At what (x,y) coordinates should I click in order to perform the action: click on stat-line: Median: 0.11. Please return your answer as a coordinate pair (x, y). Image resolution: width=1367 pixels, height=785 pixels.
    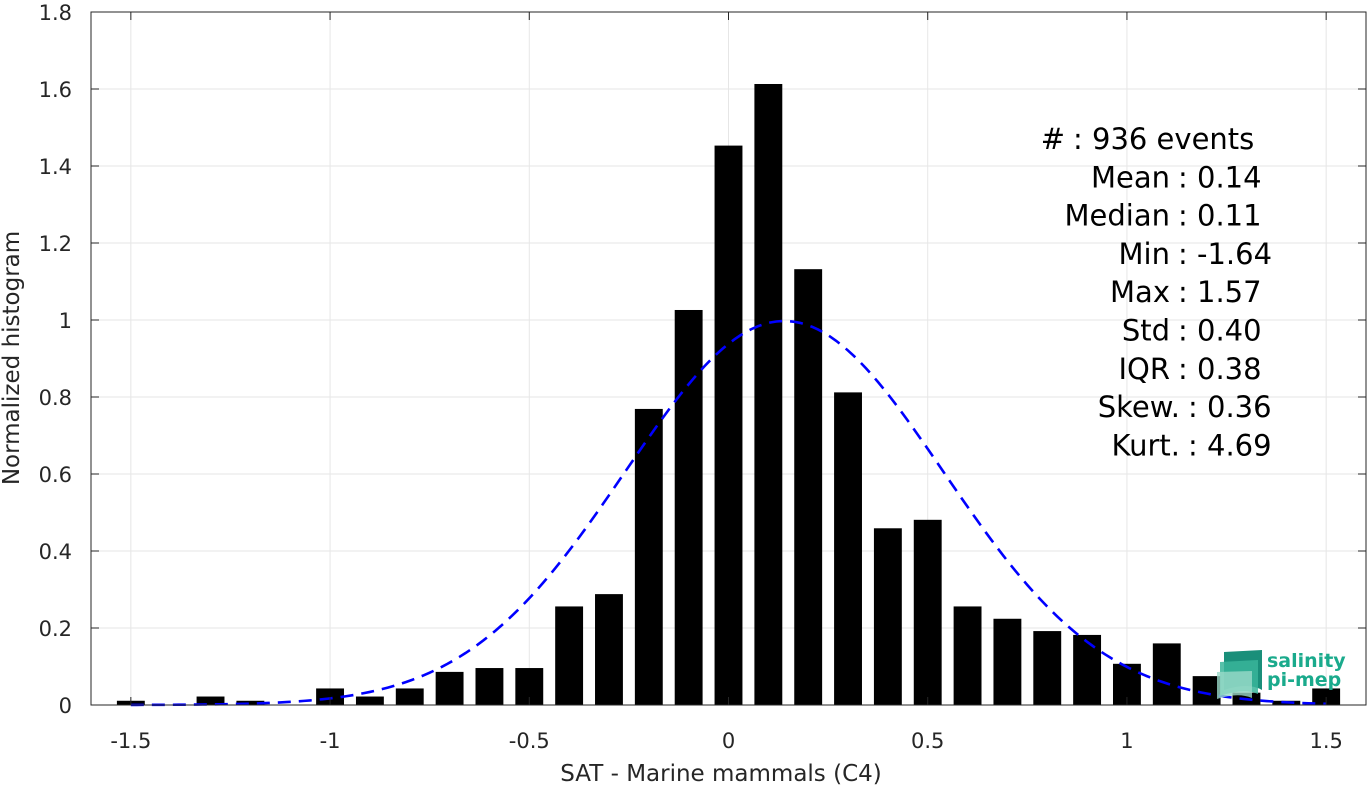
    Looking at the image, I should click on (1163, 216).